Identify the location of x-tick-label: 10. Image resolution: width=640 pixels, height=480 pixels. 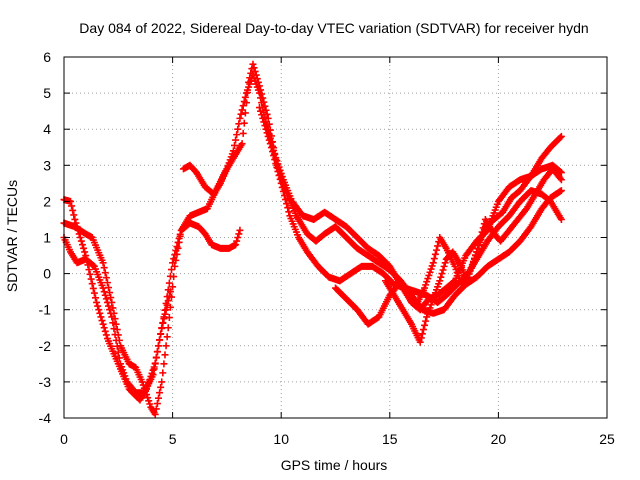
(281, 439).